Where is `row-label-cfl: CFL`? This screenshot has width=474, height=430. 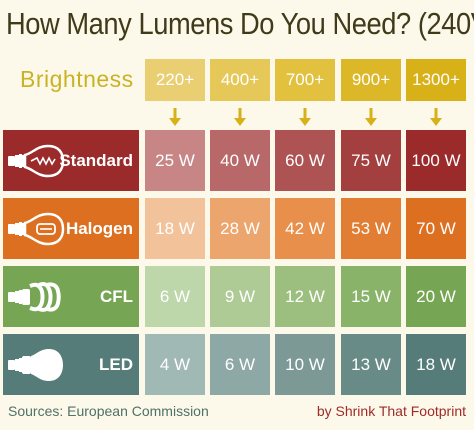 row-label-cfl: CFL is located at coordinates (71, 296).